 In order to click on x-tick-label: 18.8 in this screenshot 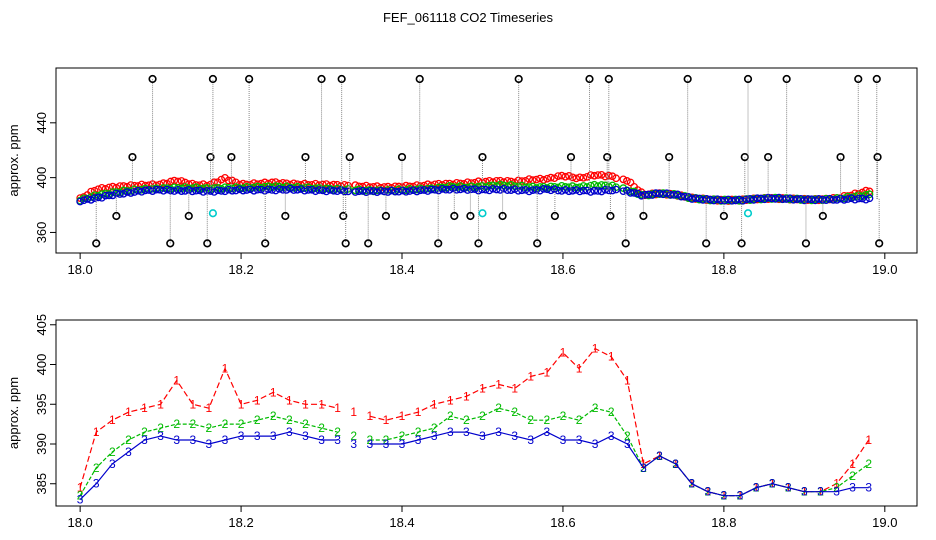, I will do `click(723, 269)`.